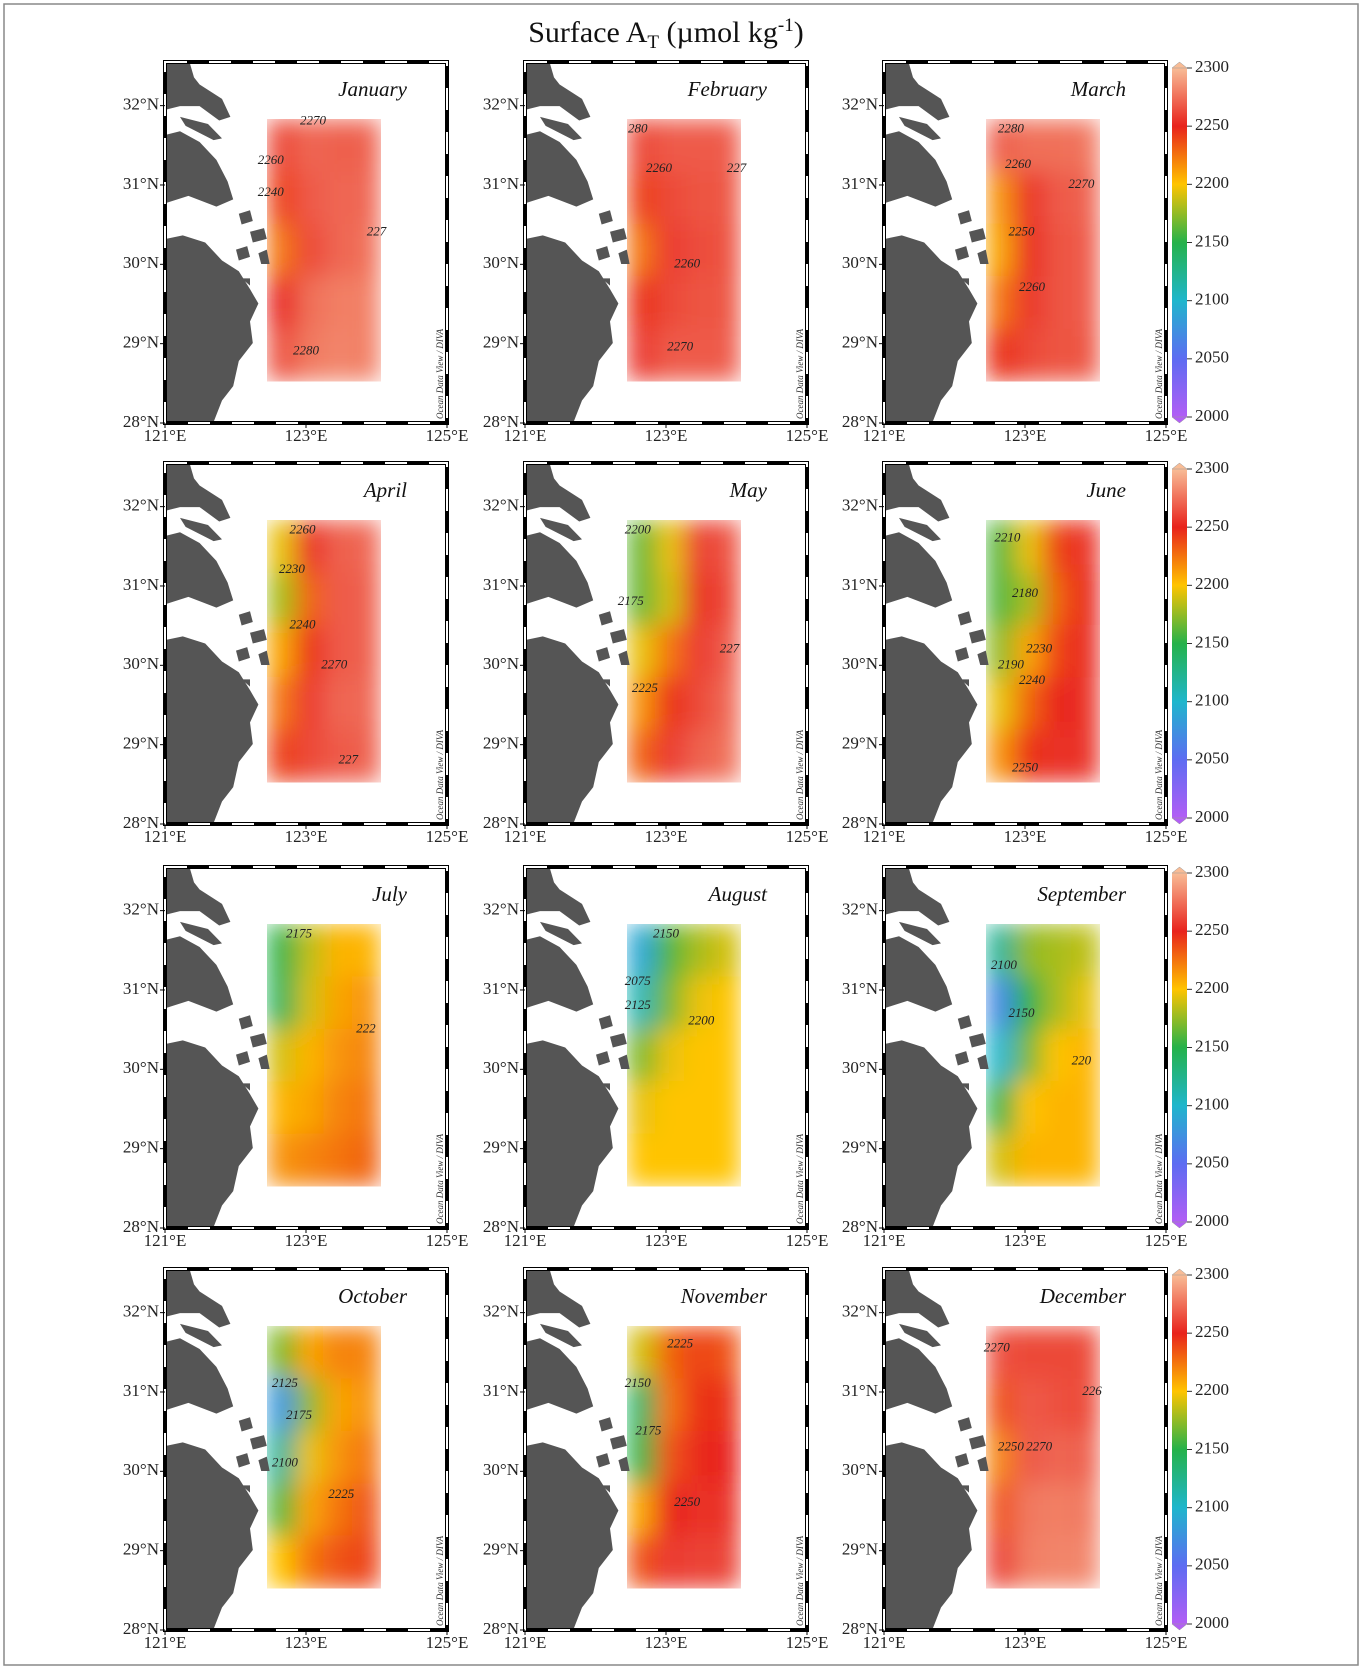 The height and width of the screenshot is (1669, 1362). I want to click on contour-label: 2270, so click(313, 119).